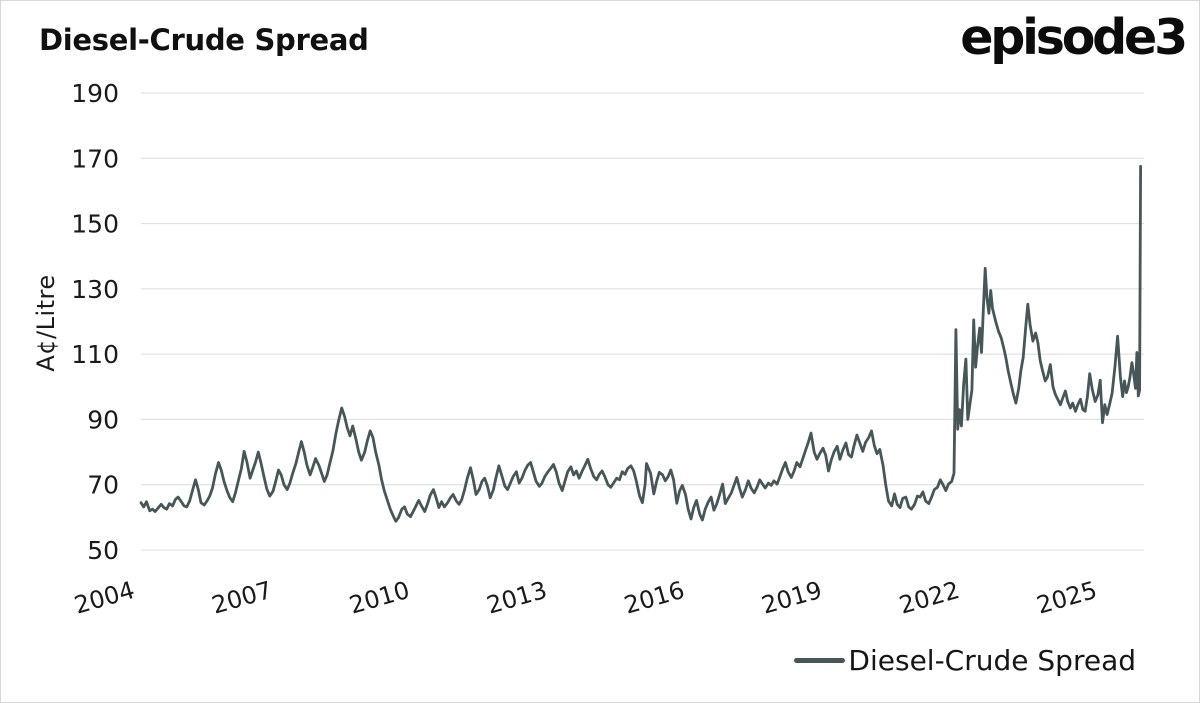  I want to click on legend: Diesel-Crude Spread, so click(965, 660).